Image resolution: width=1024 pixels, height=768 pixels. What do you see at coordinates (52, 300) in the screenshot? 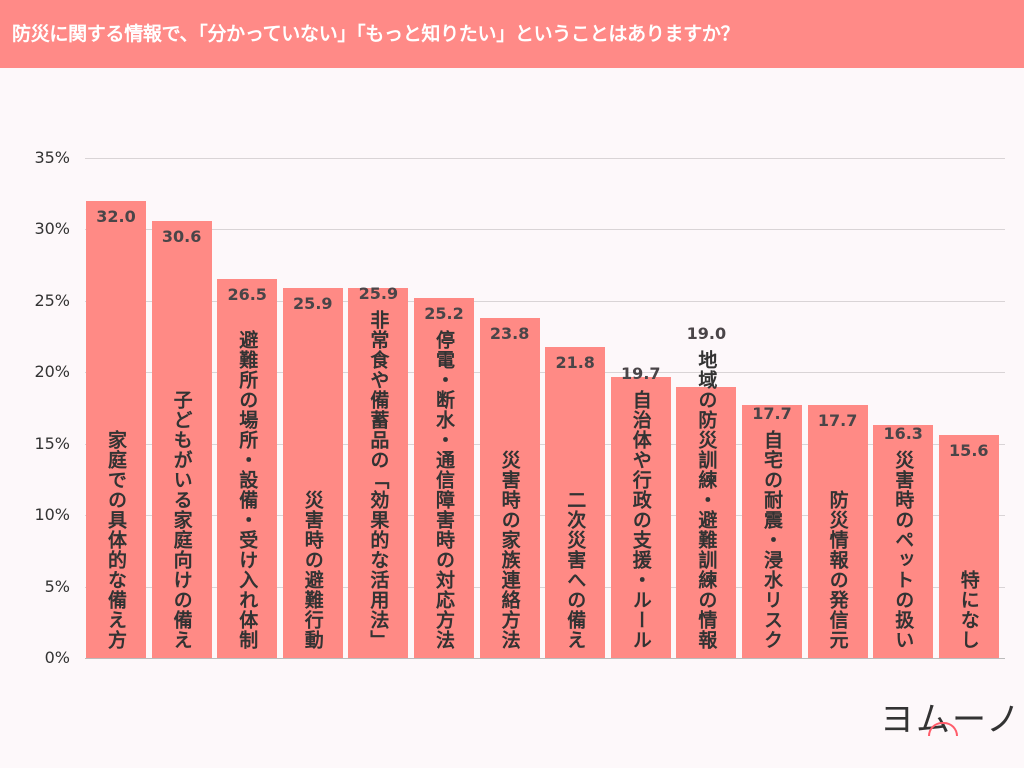
I see `y-tick-label: 25%` at bounding box center [52, 300].